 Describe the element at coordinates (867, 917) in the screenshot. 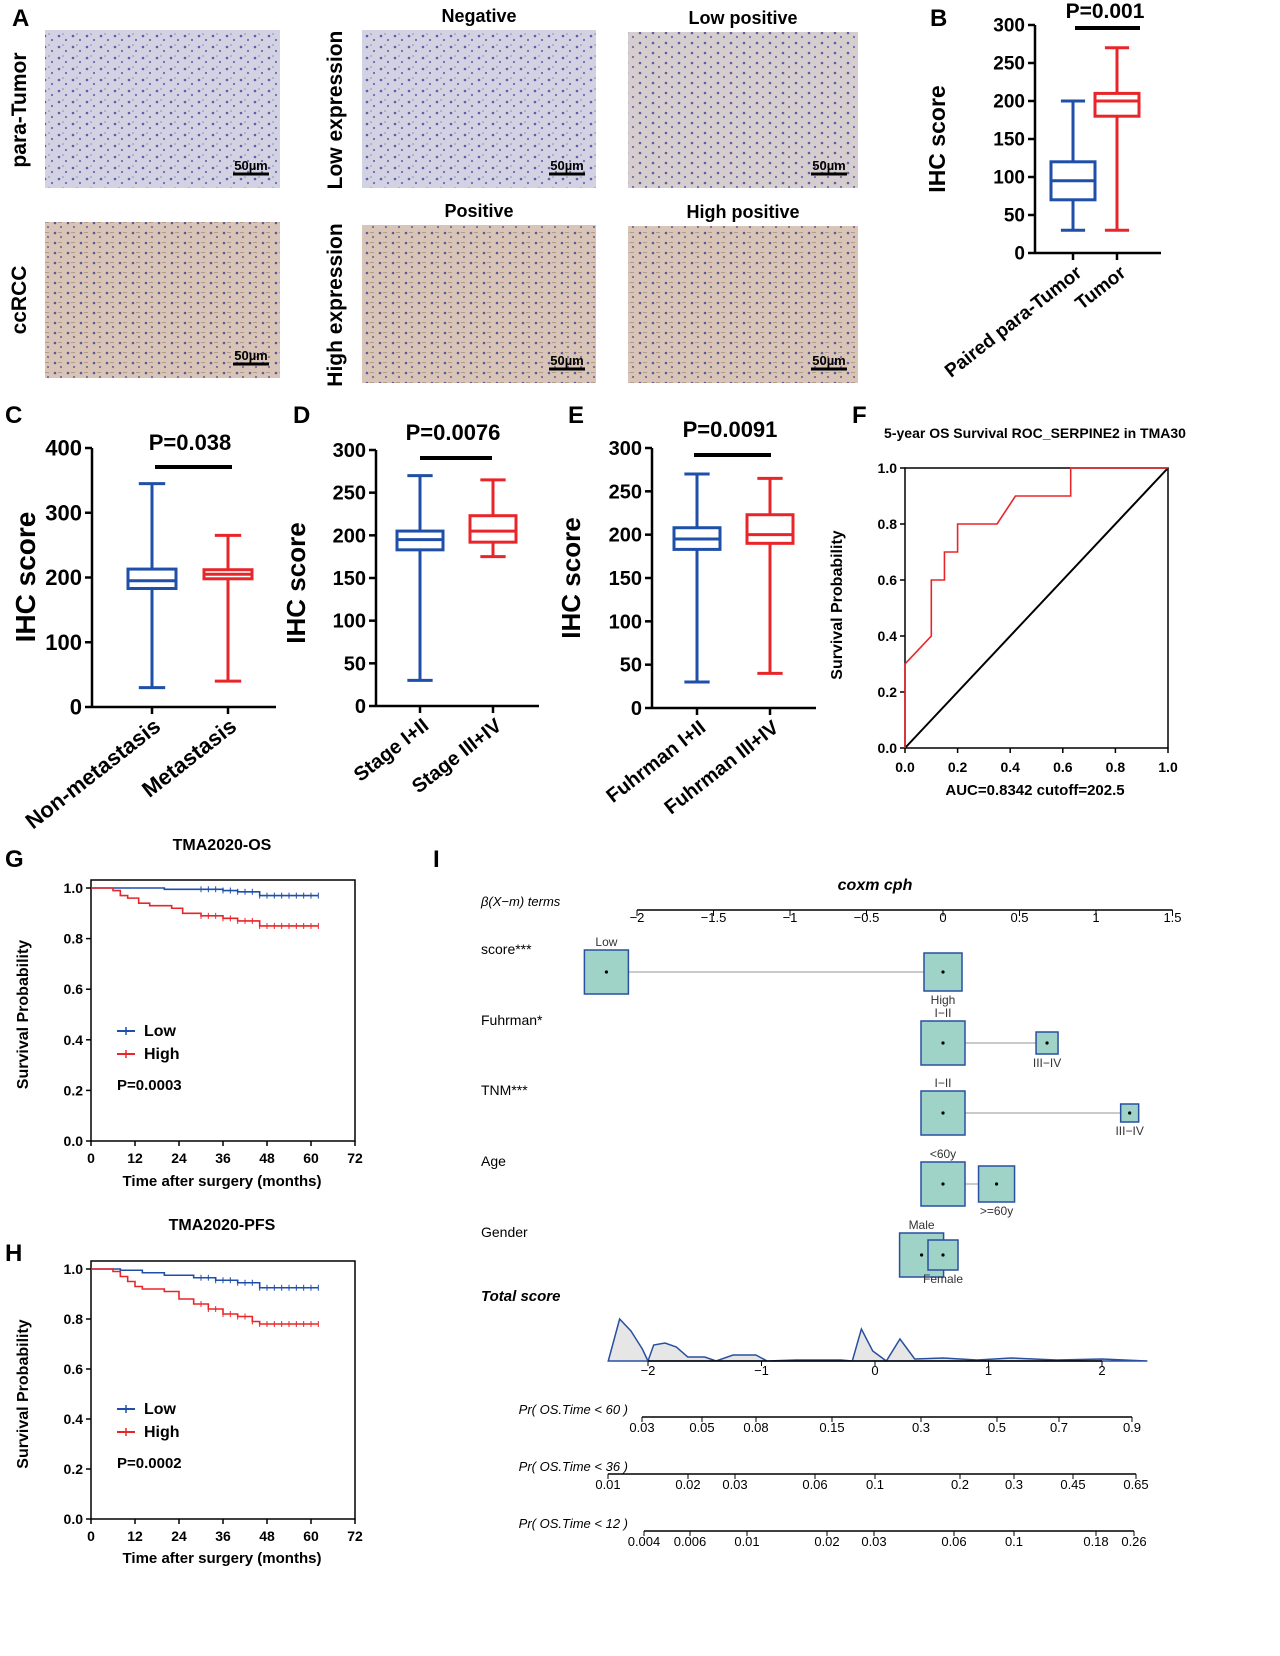

I see `tick-label: −0.5` at that location.